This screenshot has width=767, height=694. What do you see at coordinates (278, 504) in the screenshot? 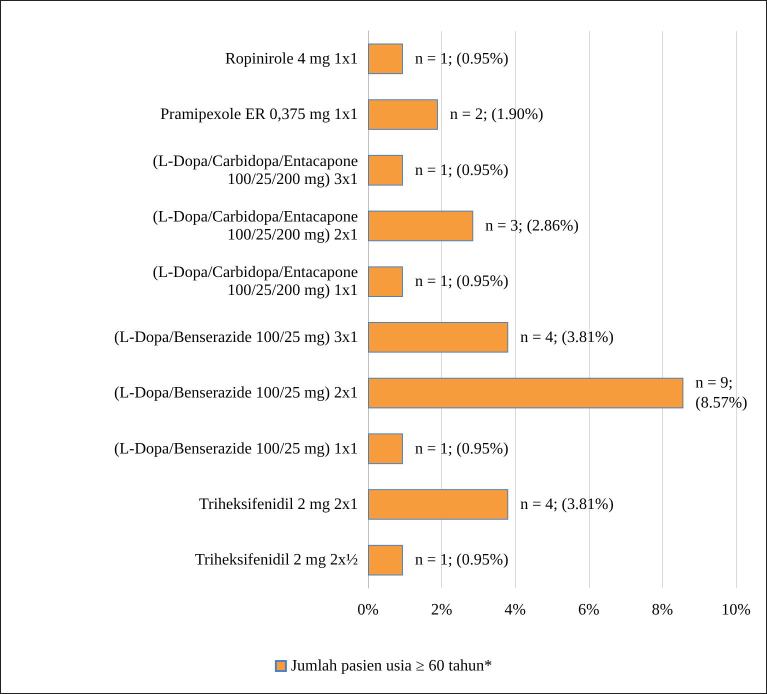
I see `y-tick-label: Triheksifenidil 2 mg 2x1` at bounding box center [278, 504].